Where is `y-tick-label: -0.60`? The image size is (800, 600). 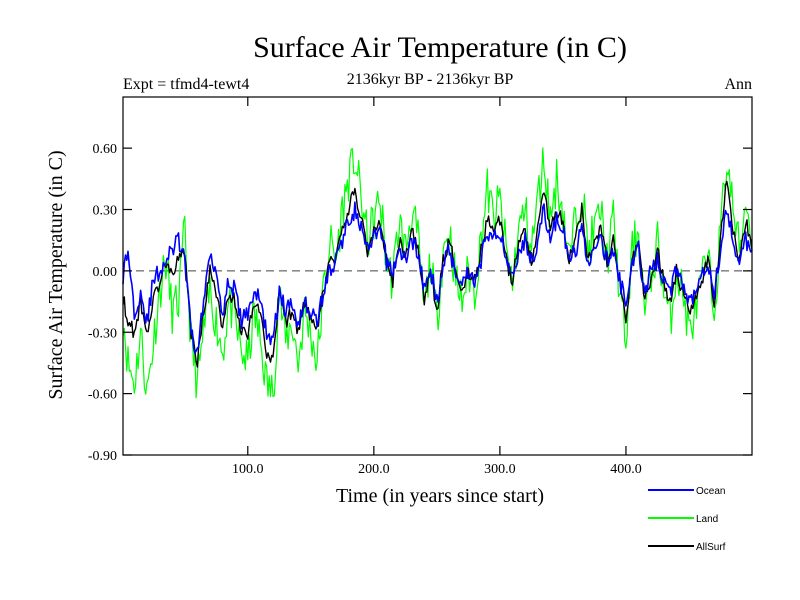
y-tick-label: -0.60 is located at coordinates (102, 395).